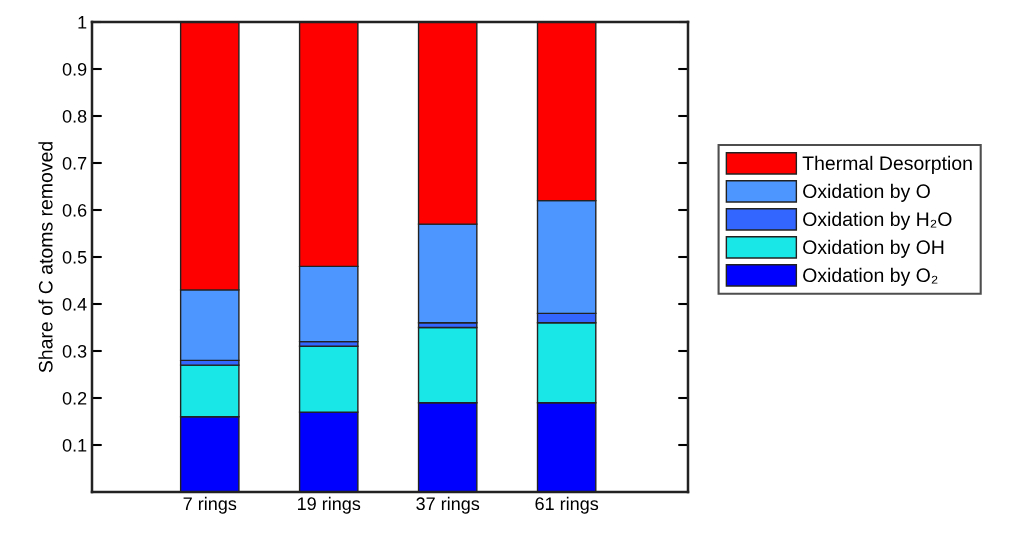 The image size is (1015, 533). What do you see at coordinates (74, 163) in the screenshot?
I see `y-tick-label: 0.7` at bounding box center [74, 163].